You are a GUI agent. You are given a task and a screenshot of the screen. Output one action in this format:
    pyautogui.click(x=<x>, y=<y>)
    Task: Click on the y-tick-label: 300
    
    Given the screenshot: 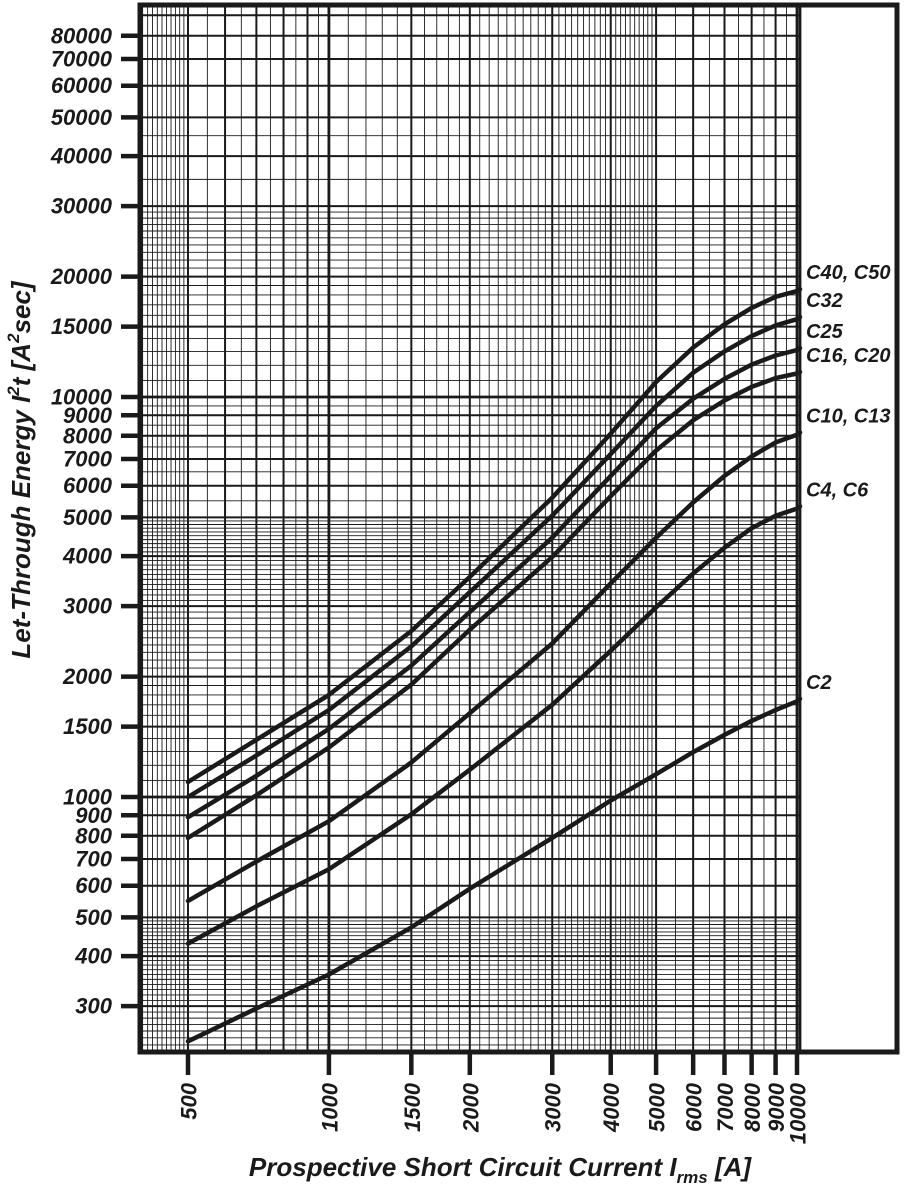 What is the action you would take?
    pyautogui.click(x=93, y=1006)
    